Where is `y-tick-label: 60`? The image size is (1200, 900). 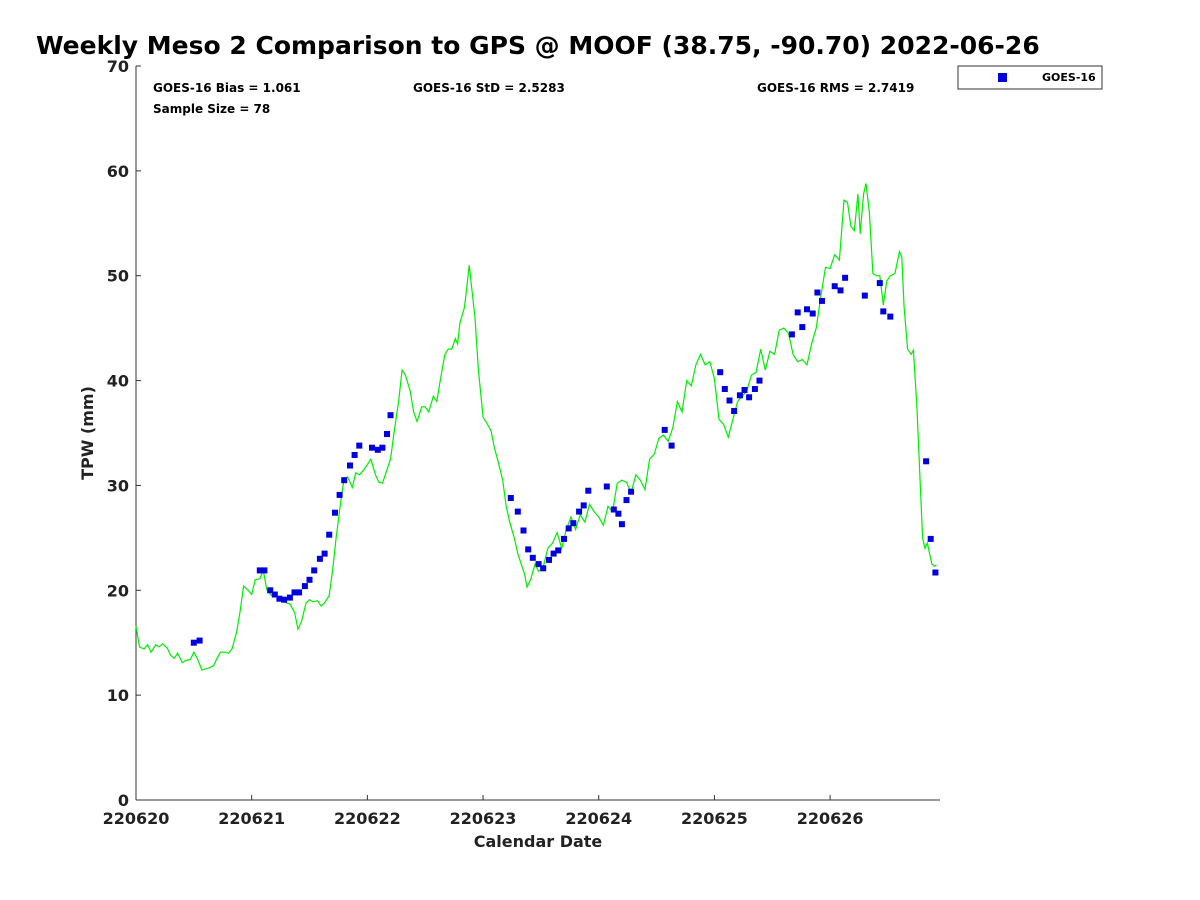
y-tick-label: 60 is located at coordinates (118, 171).